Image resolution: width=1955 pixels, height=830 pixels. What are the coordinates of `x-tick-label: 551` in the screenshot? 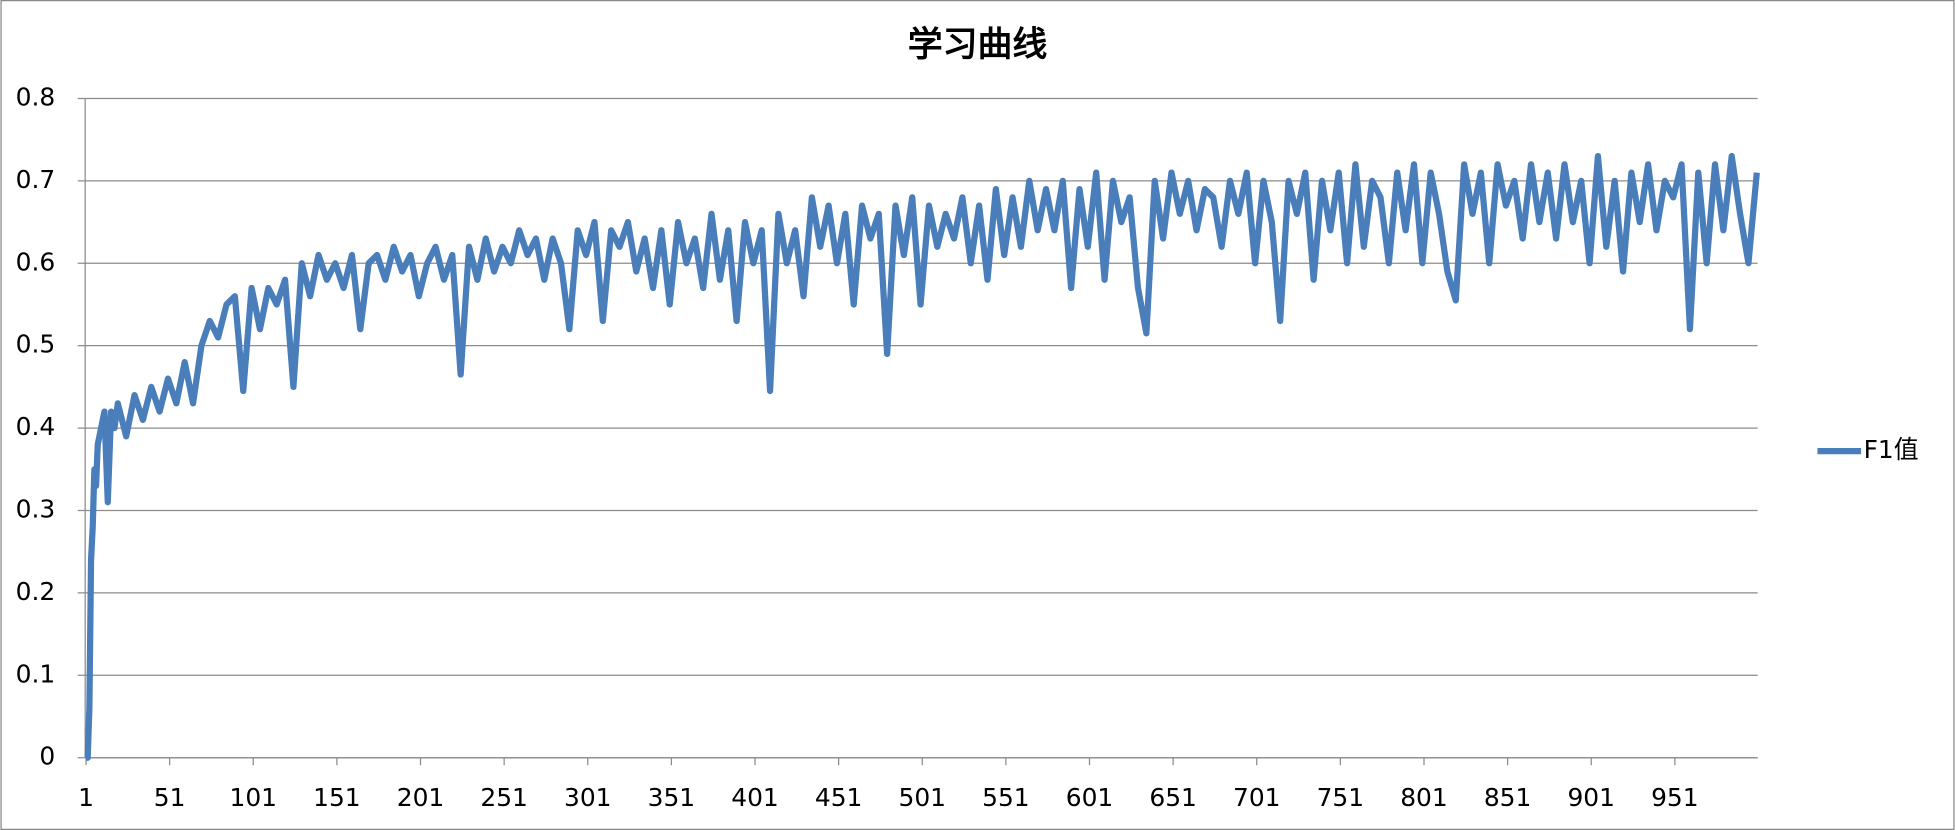 It's located at (1006, 797).